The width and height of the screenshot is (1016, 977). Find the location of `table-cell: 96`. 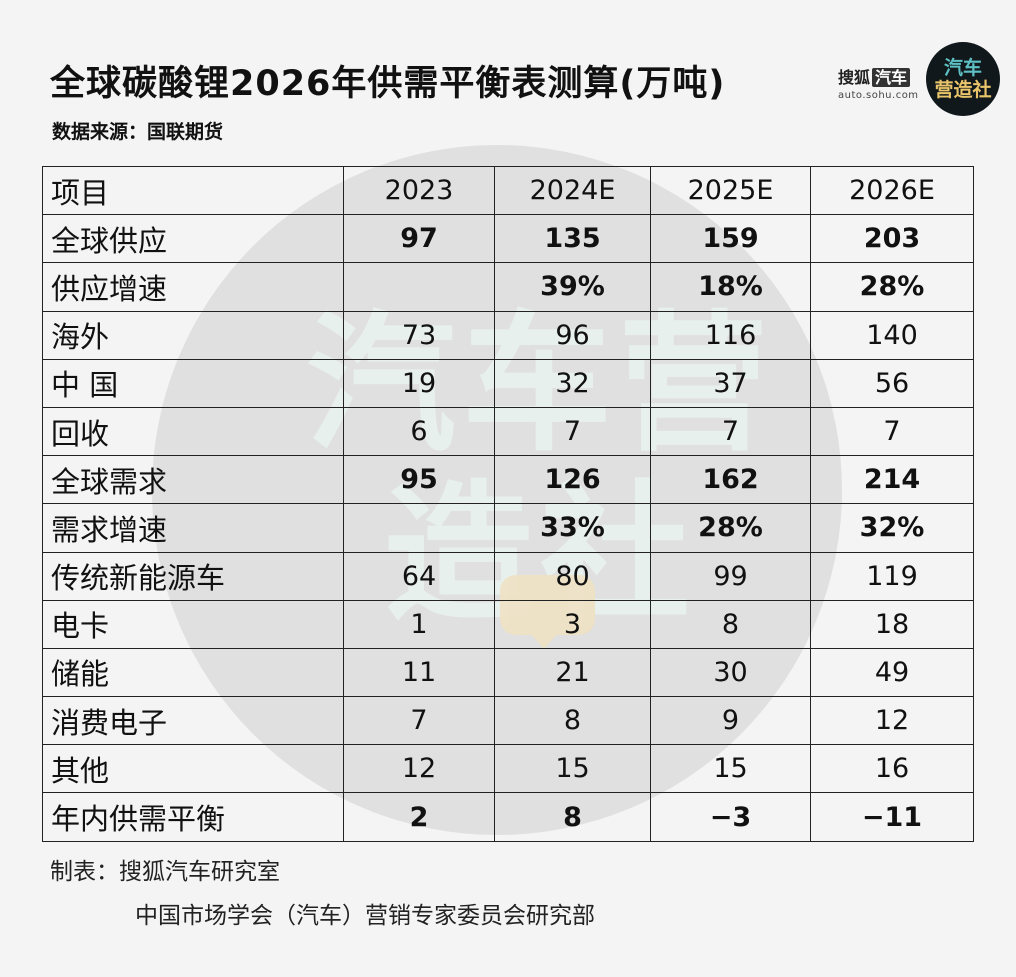

table-cell: 96 is located at coordinates (572, 335).